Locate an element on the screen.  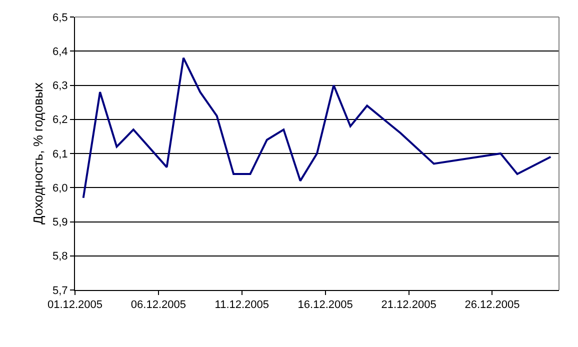
x-tick-label: 11.12.2005 is located at coordinates (242, 305).